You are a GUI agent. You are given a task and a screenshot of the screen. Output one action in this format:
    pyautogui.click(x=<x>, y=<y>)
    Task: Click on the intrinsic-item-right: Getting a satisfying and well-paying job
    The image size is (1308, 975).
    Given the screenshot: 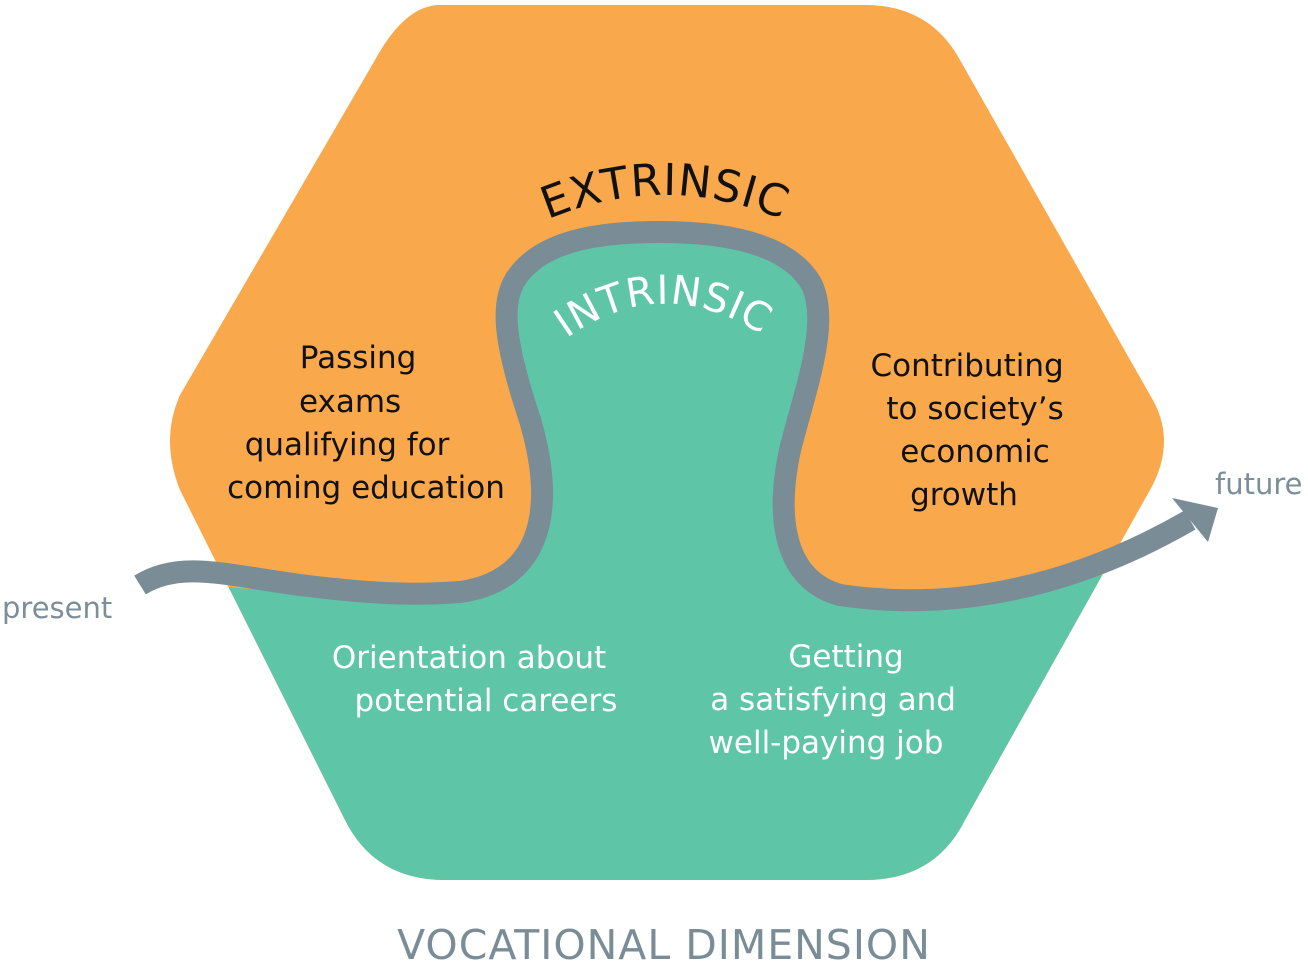 What is the action you would take?
    pyautogui.click(x=837, y=700)
    